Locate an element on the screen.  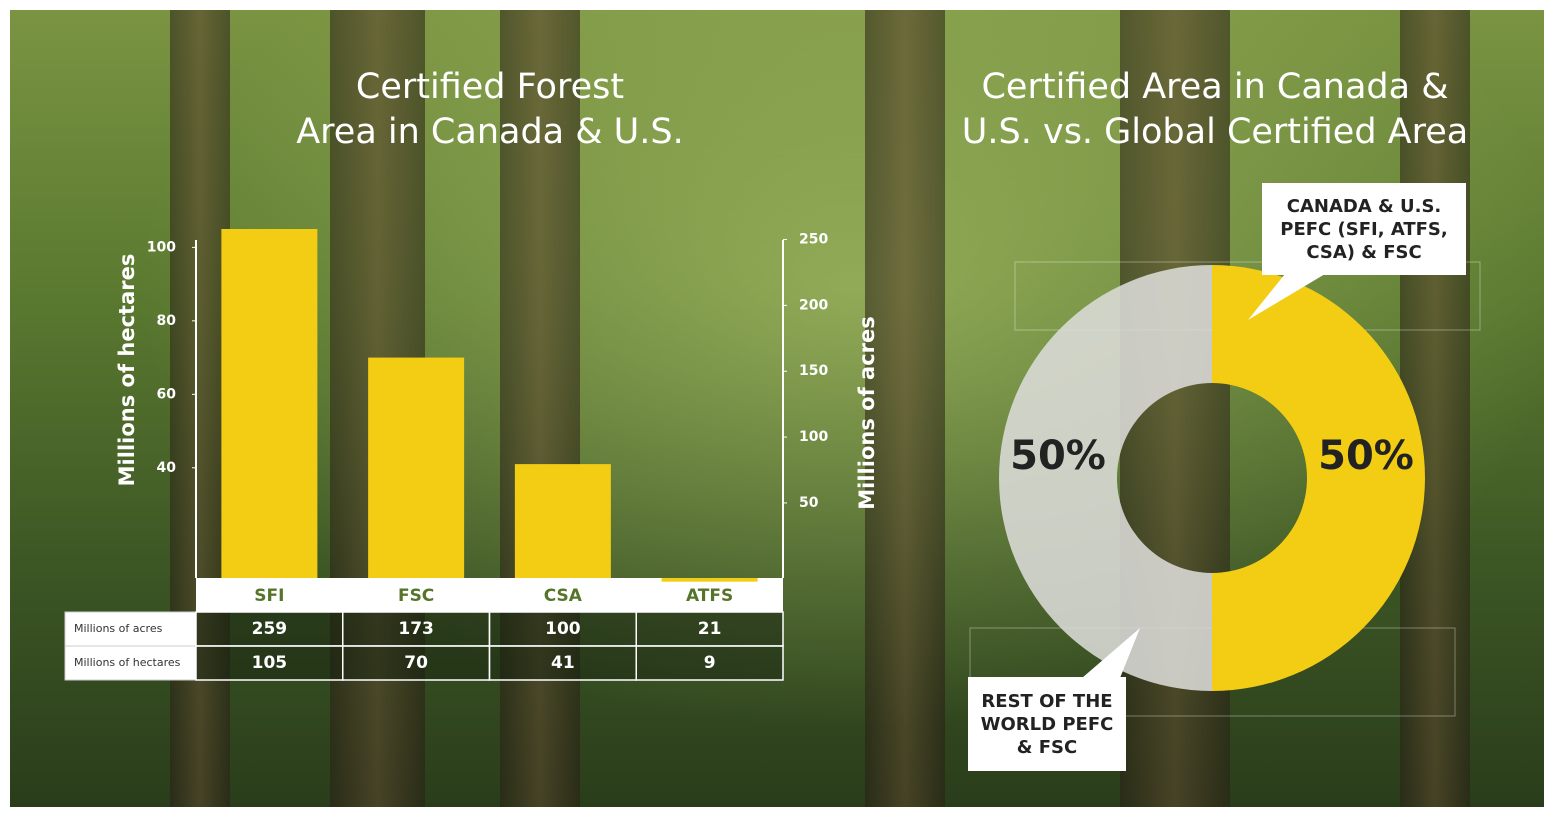
y2-tick-label: 250 is located at coordinates (813, 240).